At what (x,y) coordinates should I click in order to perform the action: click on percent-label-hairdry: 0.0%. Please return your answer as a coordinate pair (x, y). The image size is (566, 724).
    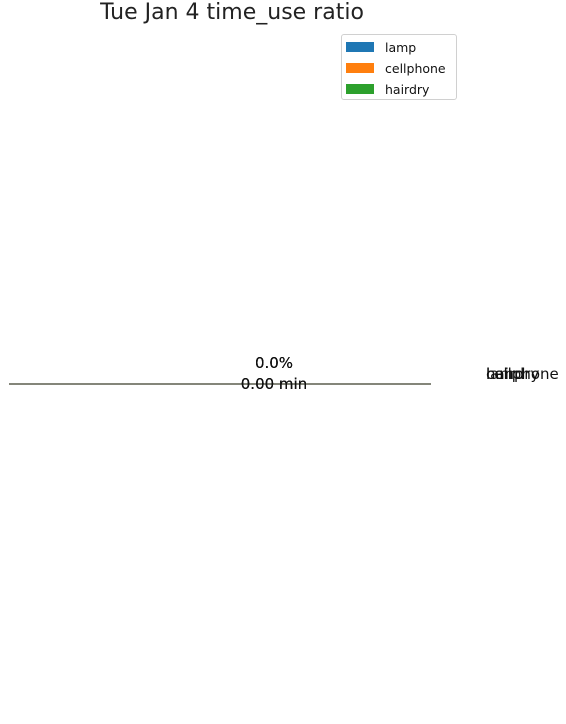
    Looking at the image, I should click on (274, 363).